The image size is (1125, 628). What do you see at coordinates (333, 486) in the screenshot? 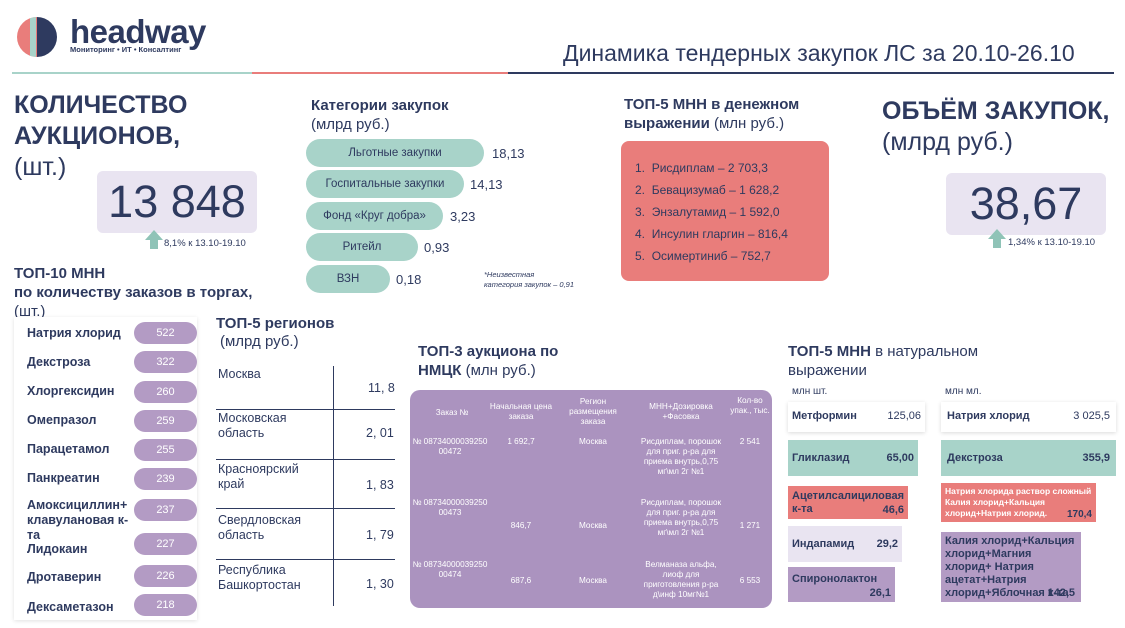
I see `regions-vertical-divider` at bounding box center [333, 486].